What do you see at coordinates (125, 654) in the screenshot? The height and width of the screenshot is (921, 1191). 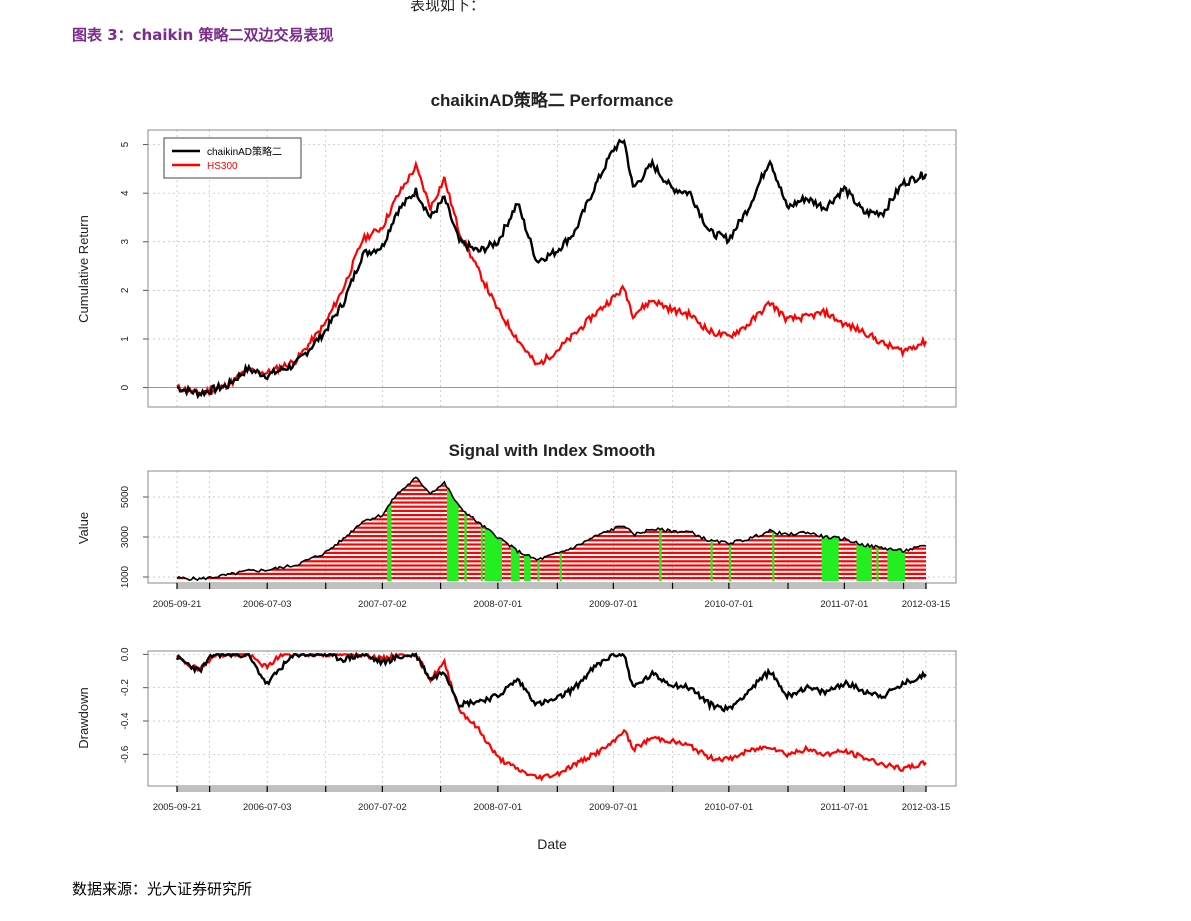 I see `y-tick-label: 0.0` at bounding box center [125, 654].